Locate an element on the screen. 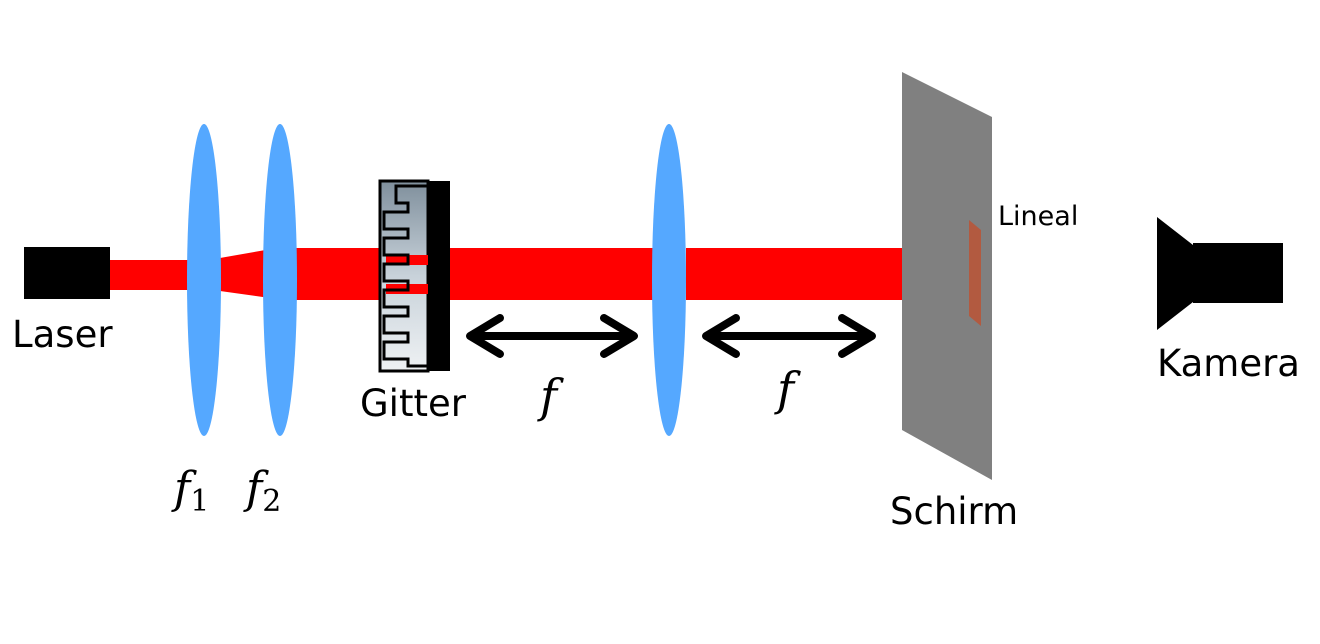  lens-f1 is located at coordinates (204, 280).